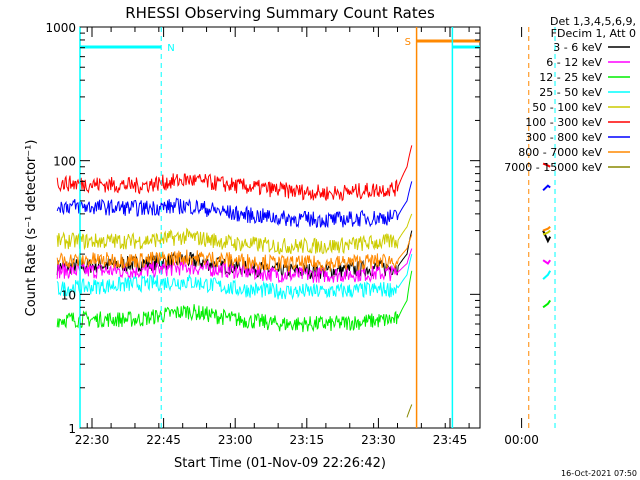 The image size is (640, 480). Describe the element at coordinates (599, 473) in the screenshot. I see `timestamp: 16-Oct-2021 07:50` at that location.